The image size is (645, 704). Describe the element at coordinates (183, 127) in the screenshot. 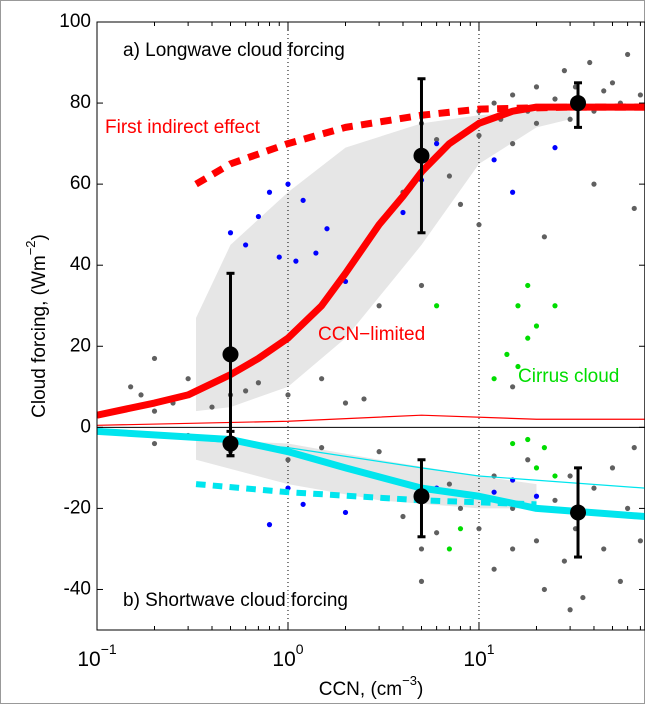

I see `annotation: First indirect effect` at that location.